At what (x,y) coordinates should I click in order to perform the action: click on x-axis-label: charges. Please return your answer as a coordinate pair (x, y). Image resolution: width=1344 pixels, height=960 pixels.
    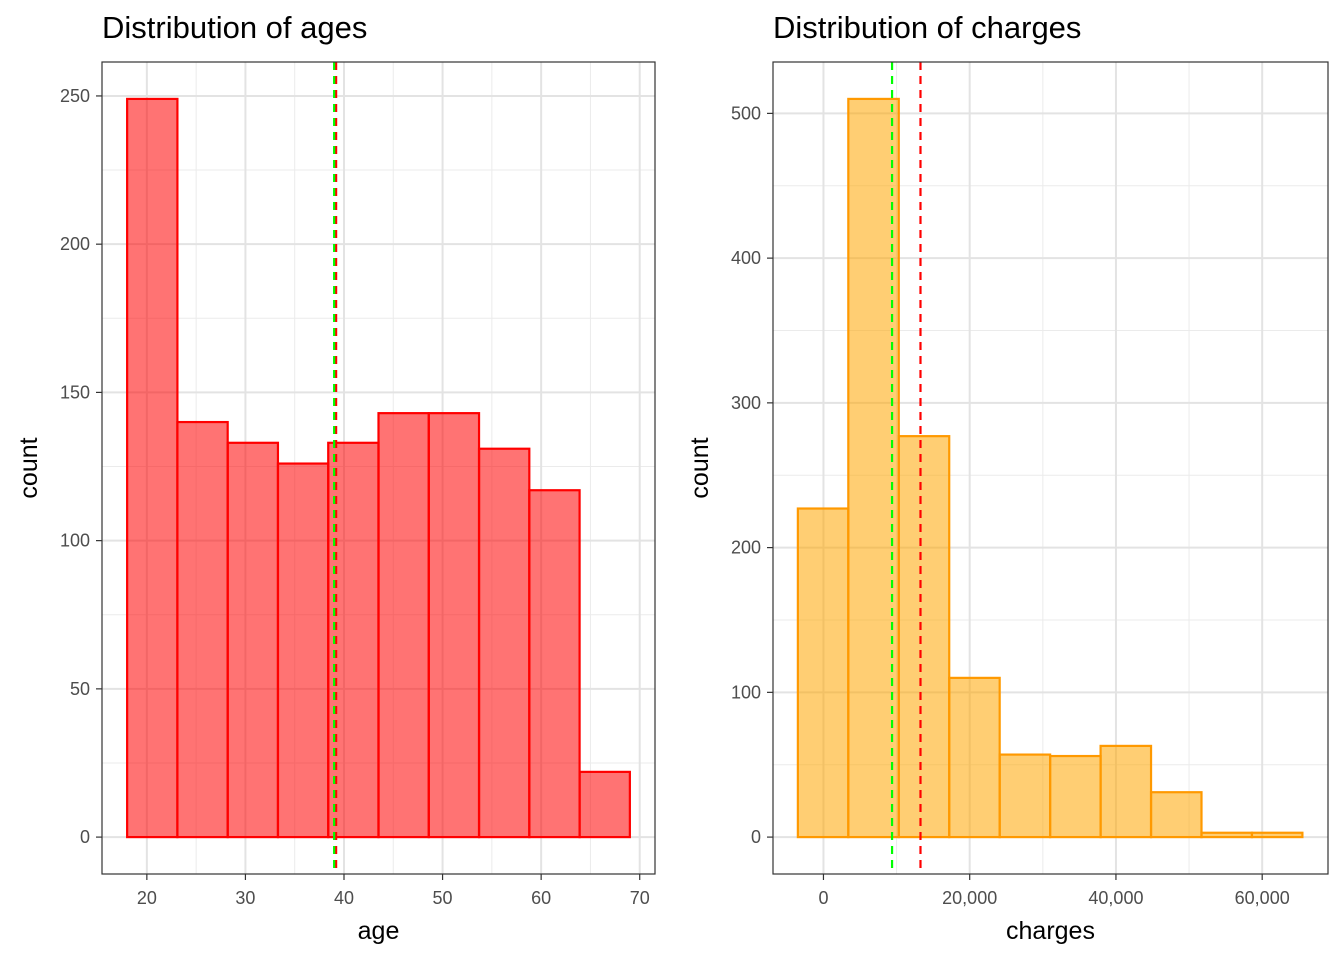
    Looking at the image, I should click on (1050, 931).